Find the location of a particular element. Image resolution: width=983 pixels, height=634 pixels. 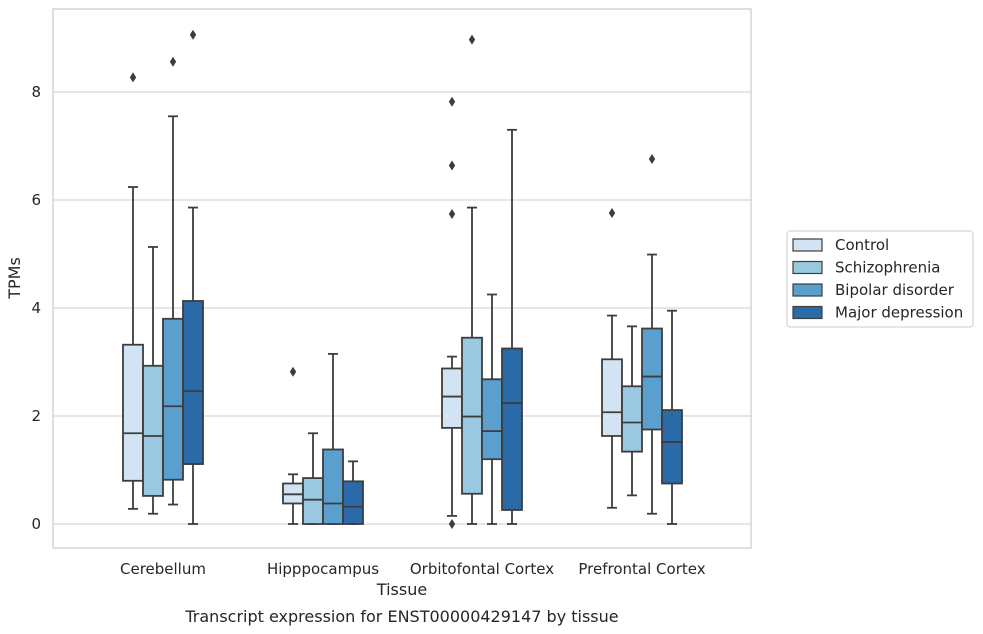

y-tick-label: 4 is located at coordinates (36, 308).